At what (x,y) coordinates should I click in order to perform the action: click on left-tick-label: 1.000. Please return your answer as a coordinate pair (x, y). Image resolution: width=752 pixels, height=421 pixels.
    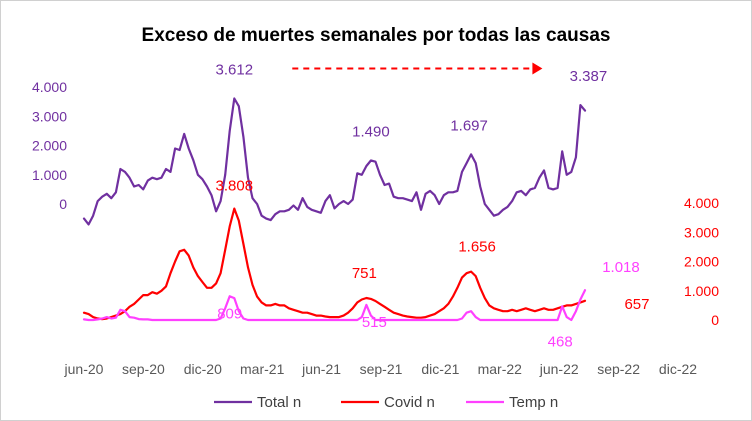
    Looking at the image, I should click on (49, 175).